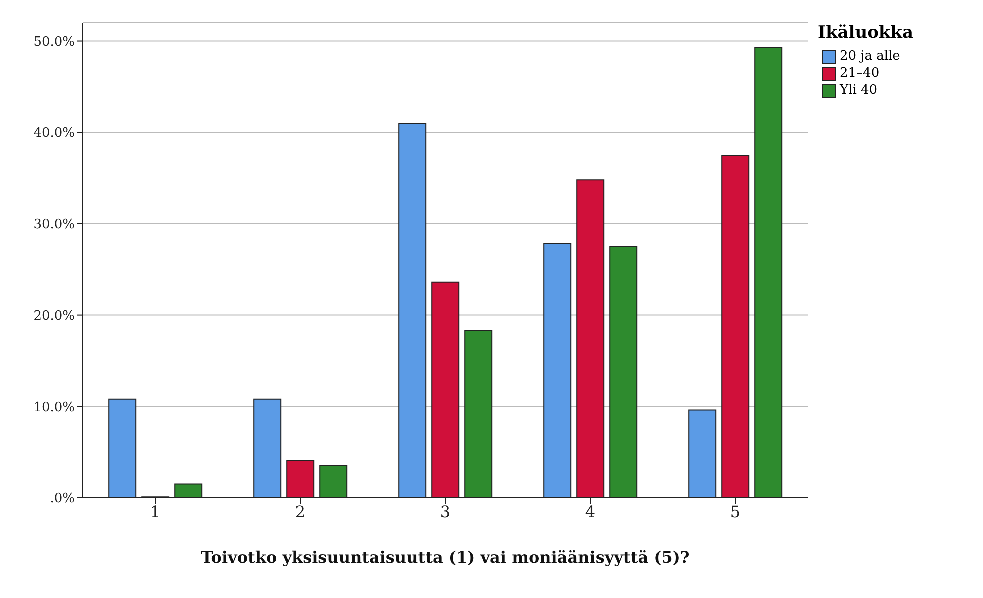  Describe the element at coordinates (54, 225) in the screenshot. I see `y-tick-label: 30.0%` at that location.